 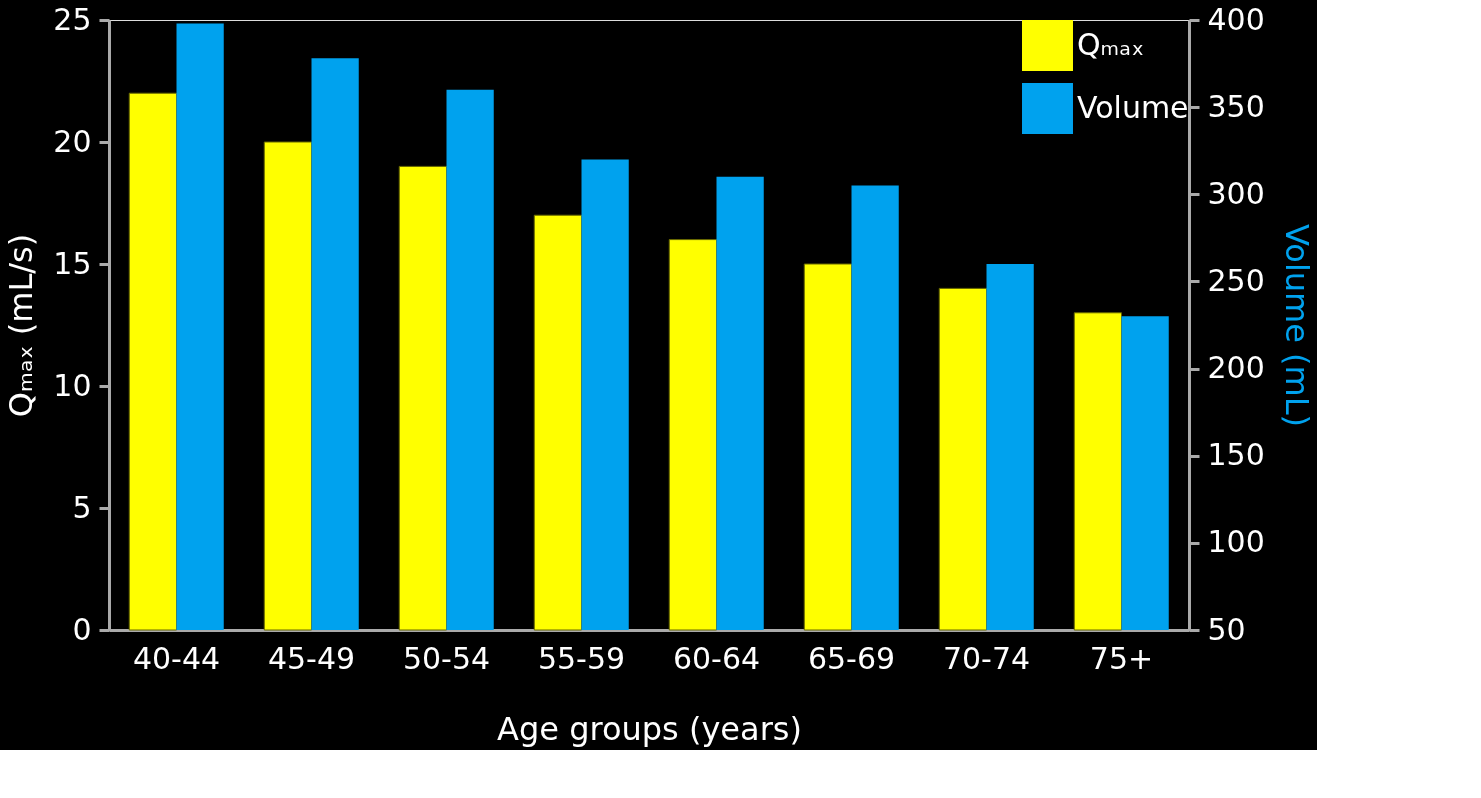 I want to click on y2-tick-label: 100, so click(x=1236, y=542).